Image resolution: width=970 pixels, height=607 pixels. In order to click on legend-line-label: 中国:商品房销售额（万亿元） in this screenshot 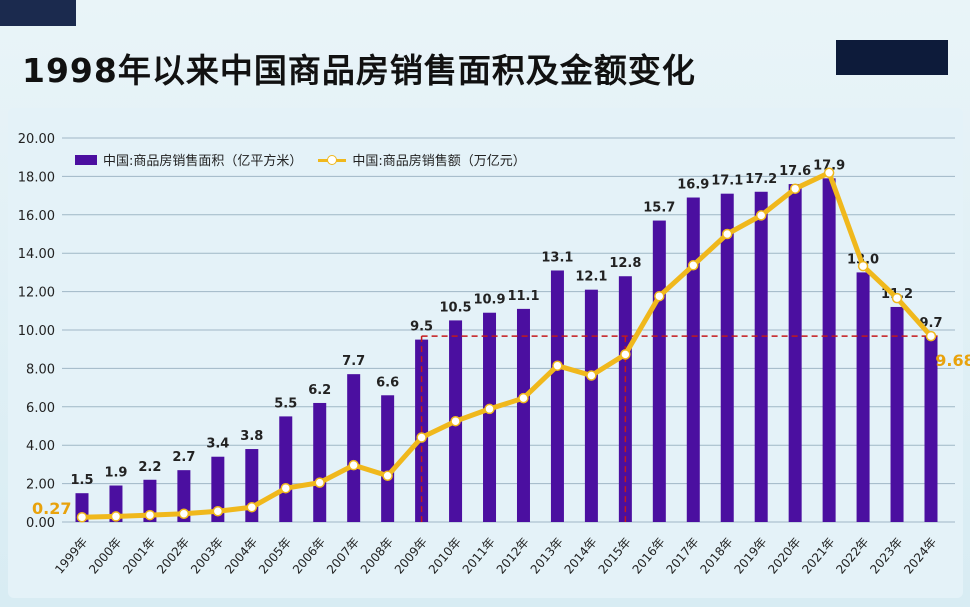, I will do `click(439, 161)`.